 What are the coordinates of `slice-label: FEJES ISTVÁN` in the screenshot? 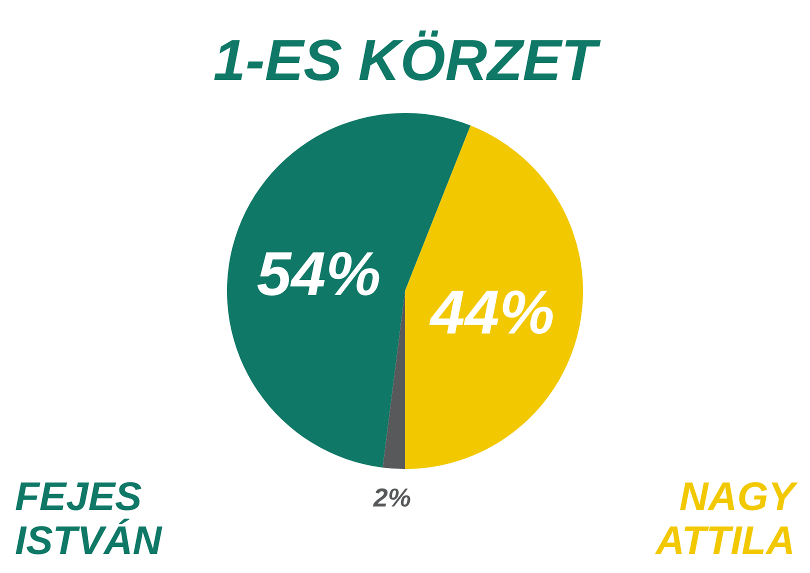 It's located at (89, 519).